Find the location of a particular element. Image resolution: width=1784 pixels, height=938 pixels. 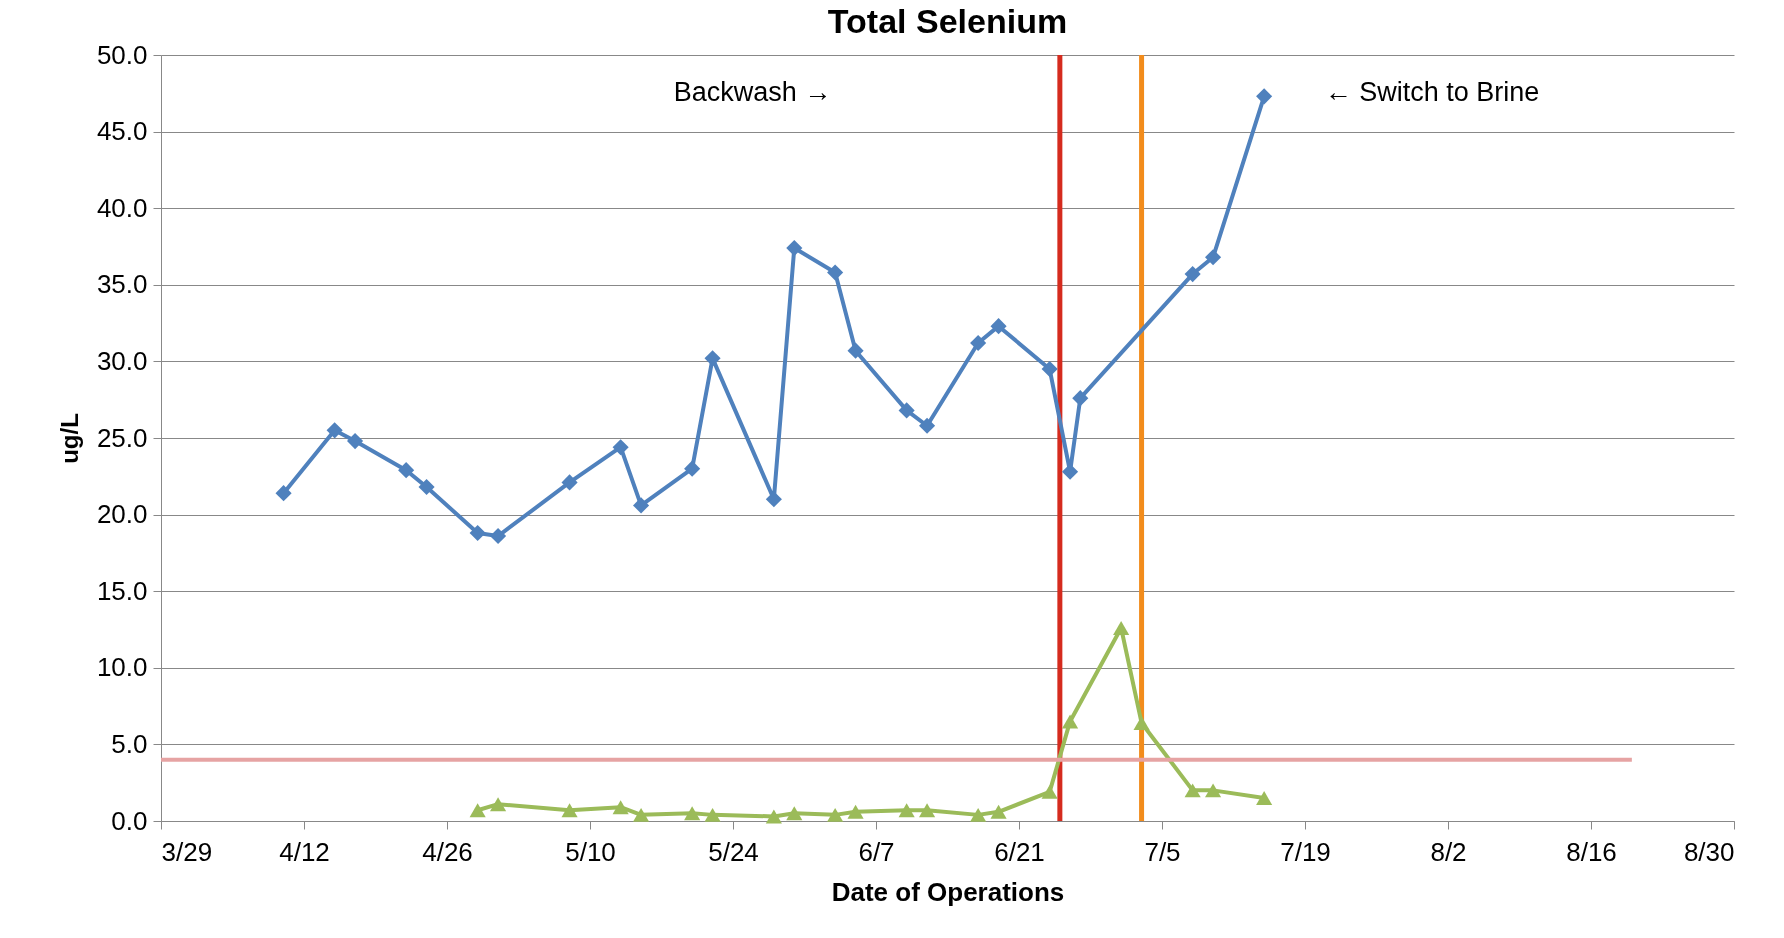

y-tick-label: 10.0 is located at coordinates (122, 667).